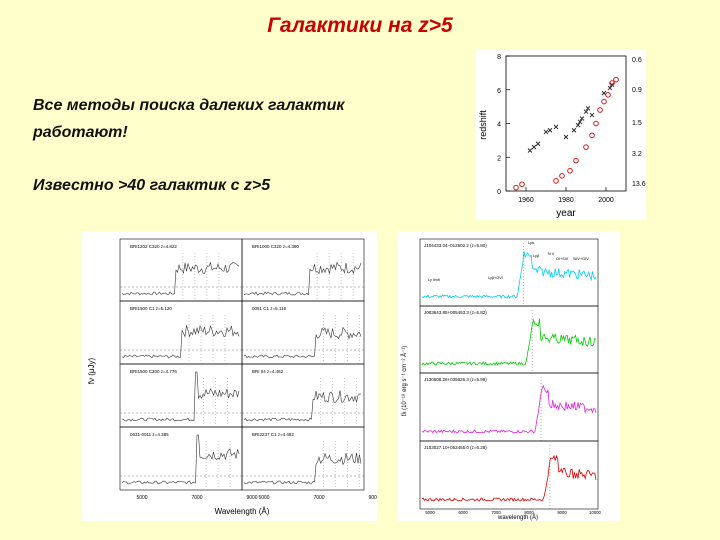  I want to click on subplot-label: 0051 C1 z=5.116, so click(269, 308).